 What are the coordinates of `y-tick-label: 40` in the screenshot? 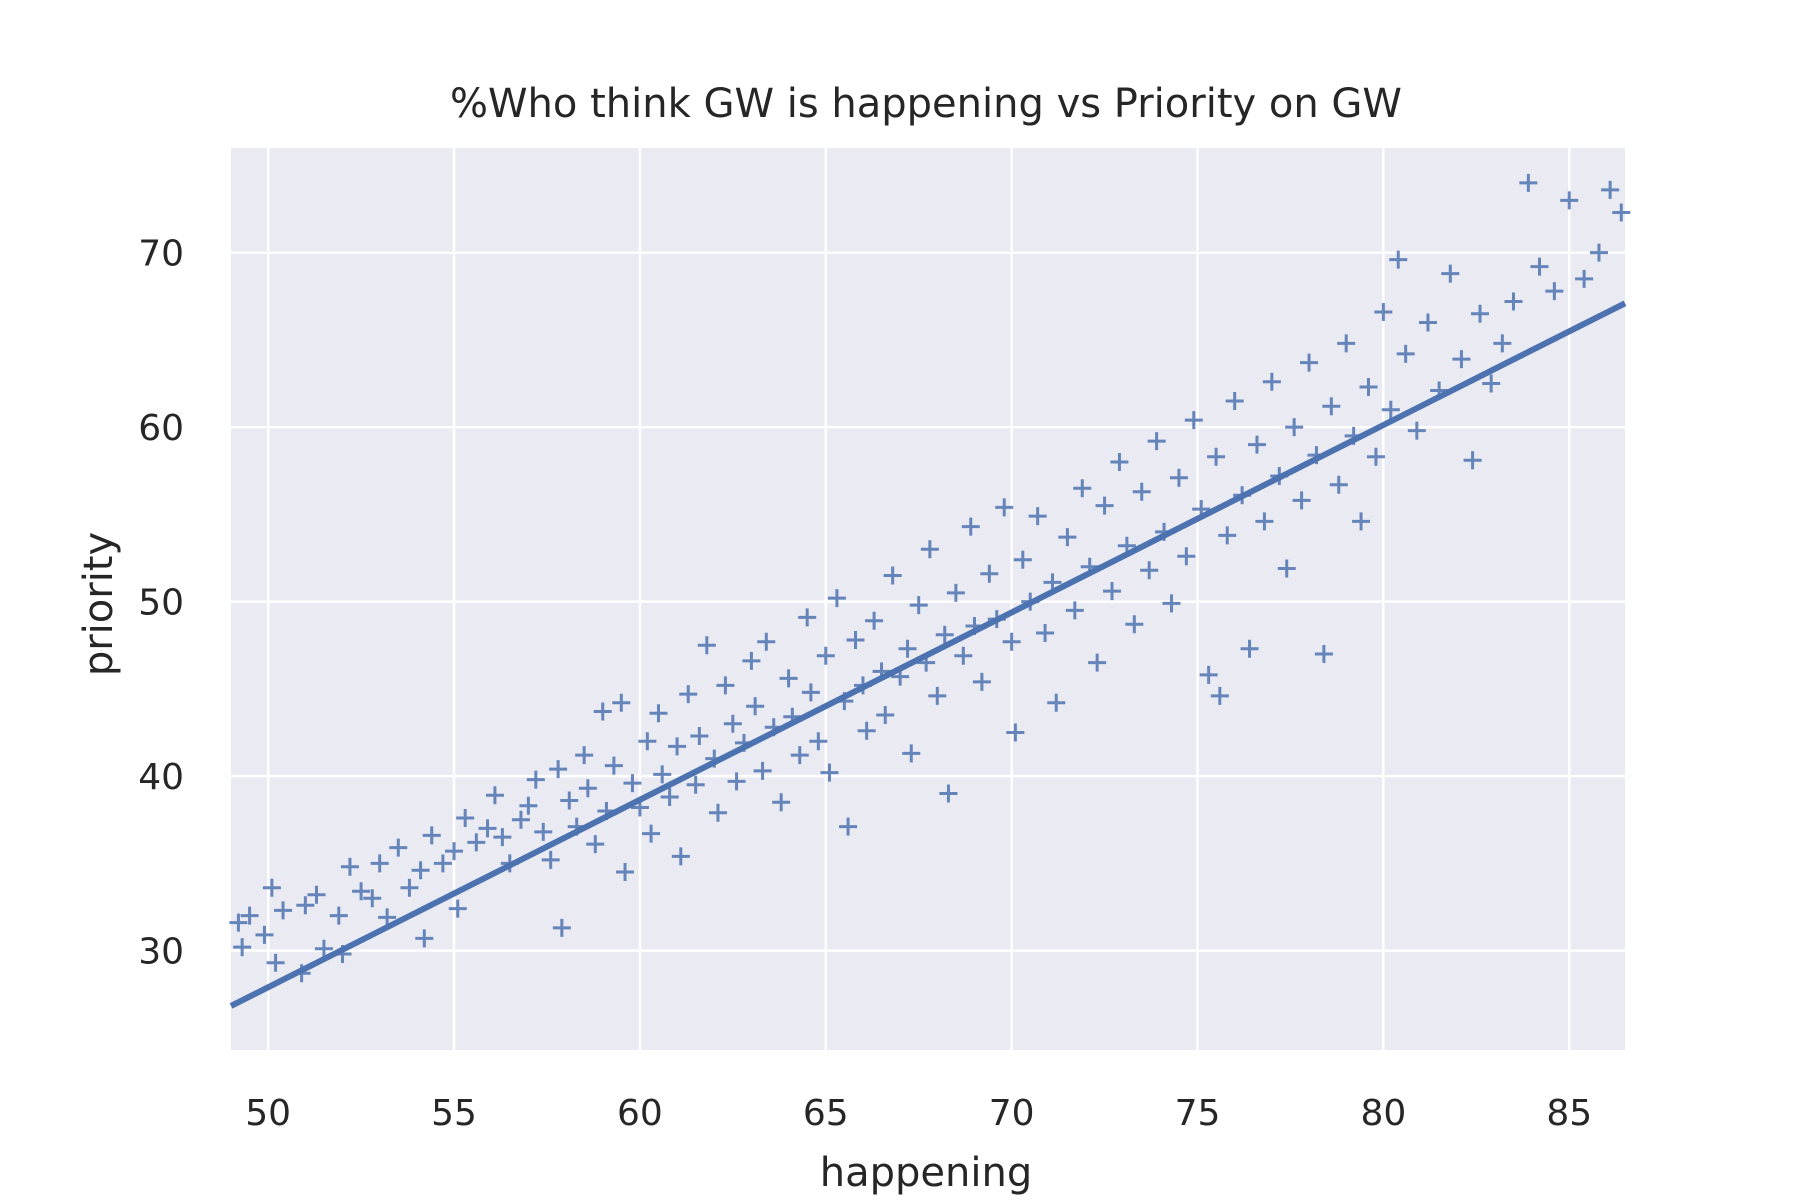 It's located at (161, 777).